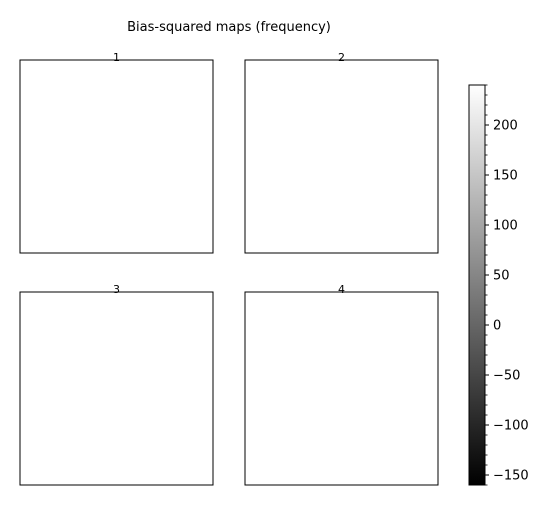 The image size is (551, 509). What do you see at coordinates (501, 276) in the screenshot?
I see `colorbar-tick-label: 50` at bounding box center [501, 276].